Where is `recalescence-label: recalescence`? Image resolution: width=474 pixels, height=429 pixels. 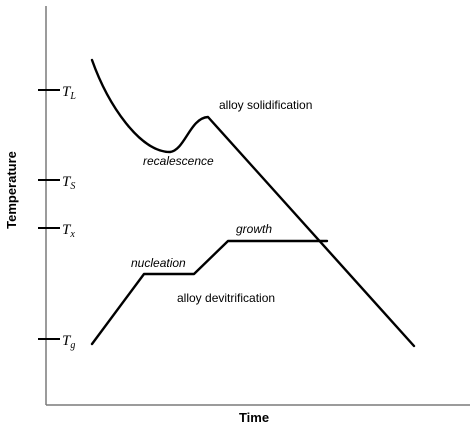 recalescence-label: recalescence is located at coordinates (178, 161).